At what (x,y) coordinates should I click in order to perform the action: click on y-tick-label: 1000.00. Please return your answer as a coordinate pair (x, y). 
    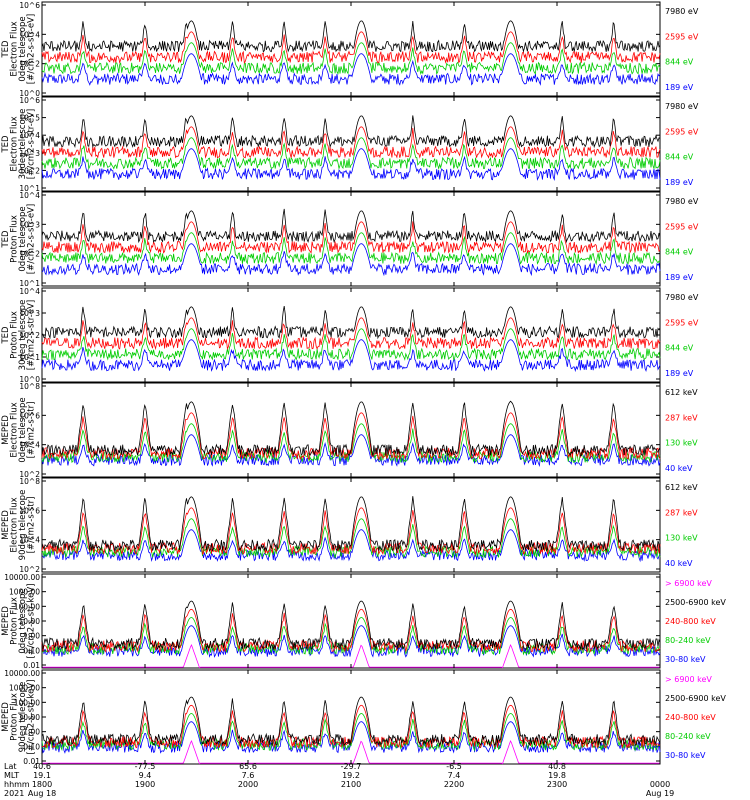
    Looking at the image, I should click on (24, 592).